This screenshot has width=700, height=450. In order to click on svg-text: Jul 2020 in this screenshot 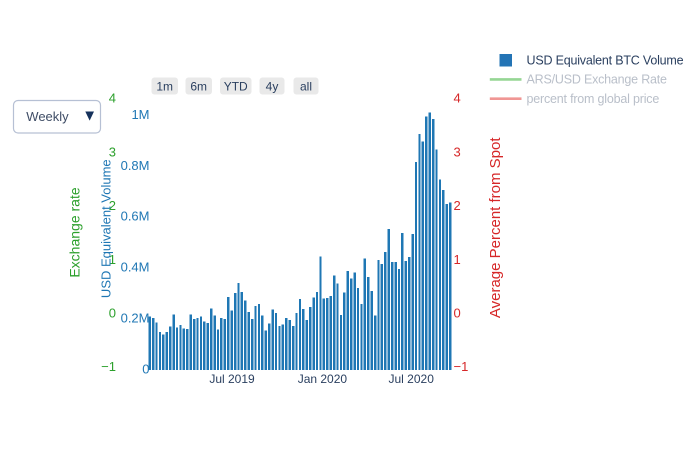, I will do `click(412, 379)`.